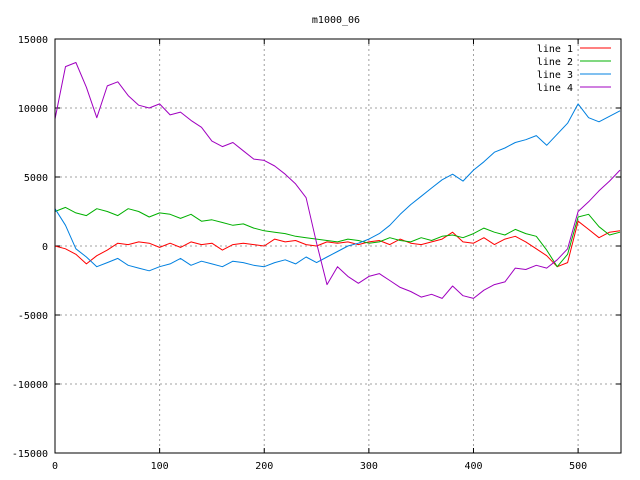  What do you see at coordinates (33, 40) in the screenshot?
I see `y-tick-label: 15000` at bounding box center [33, 40].